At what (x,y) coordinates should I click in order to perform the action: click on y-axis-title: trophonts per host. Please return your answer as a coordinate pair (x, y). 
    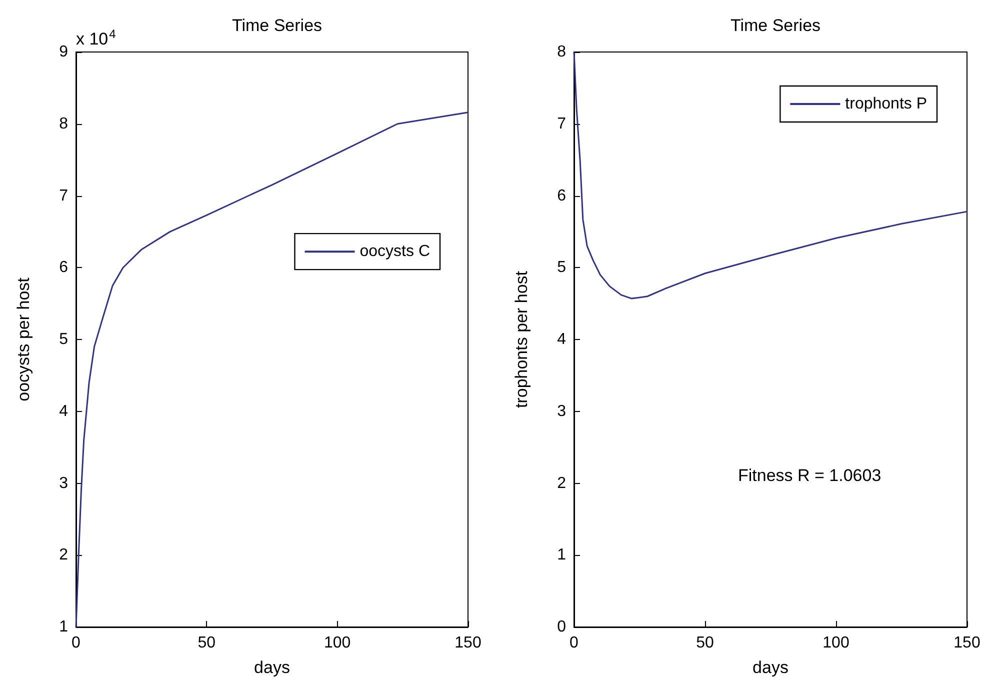
    Looking at the image, I should click on (521, 339).